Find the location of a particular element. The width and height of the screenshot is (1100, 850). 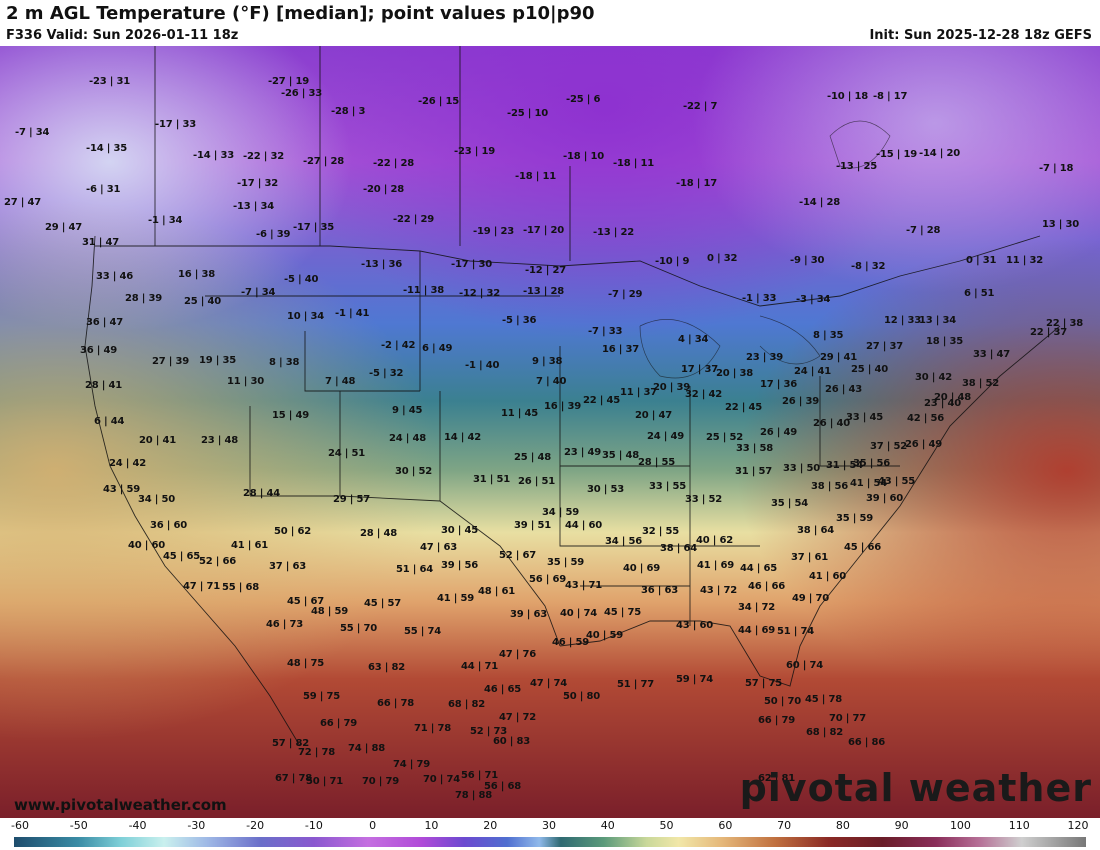

point-value: -13 | 25 is located at coordinates (856, 166).